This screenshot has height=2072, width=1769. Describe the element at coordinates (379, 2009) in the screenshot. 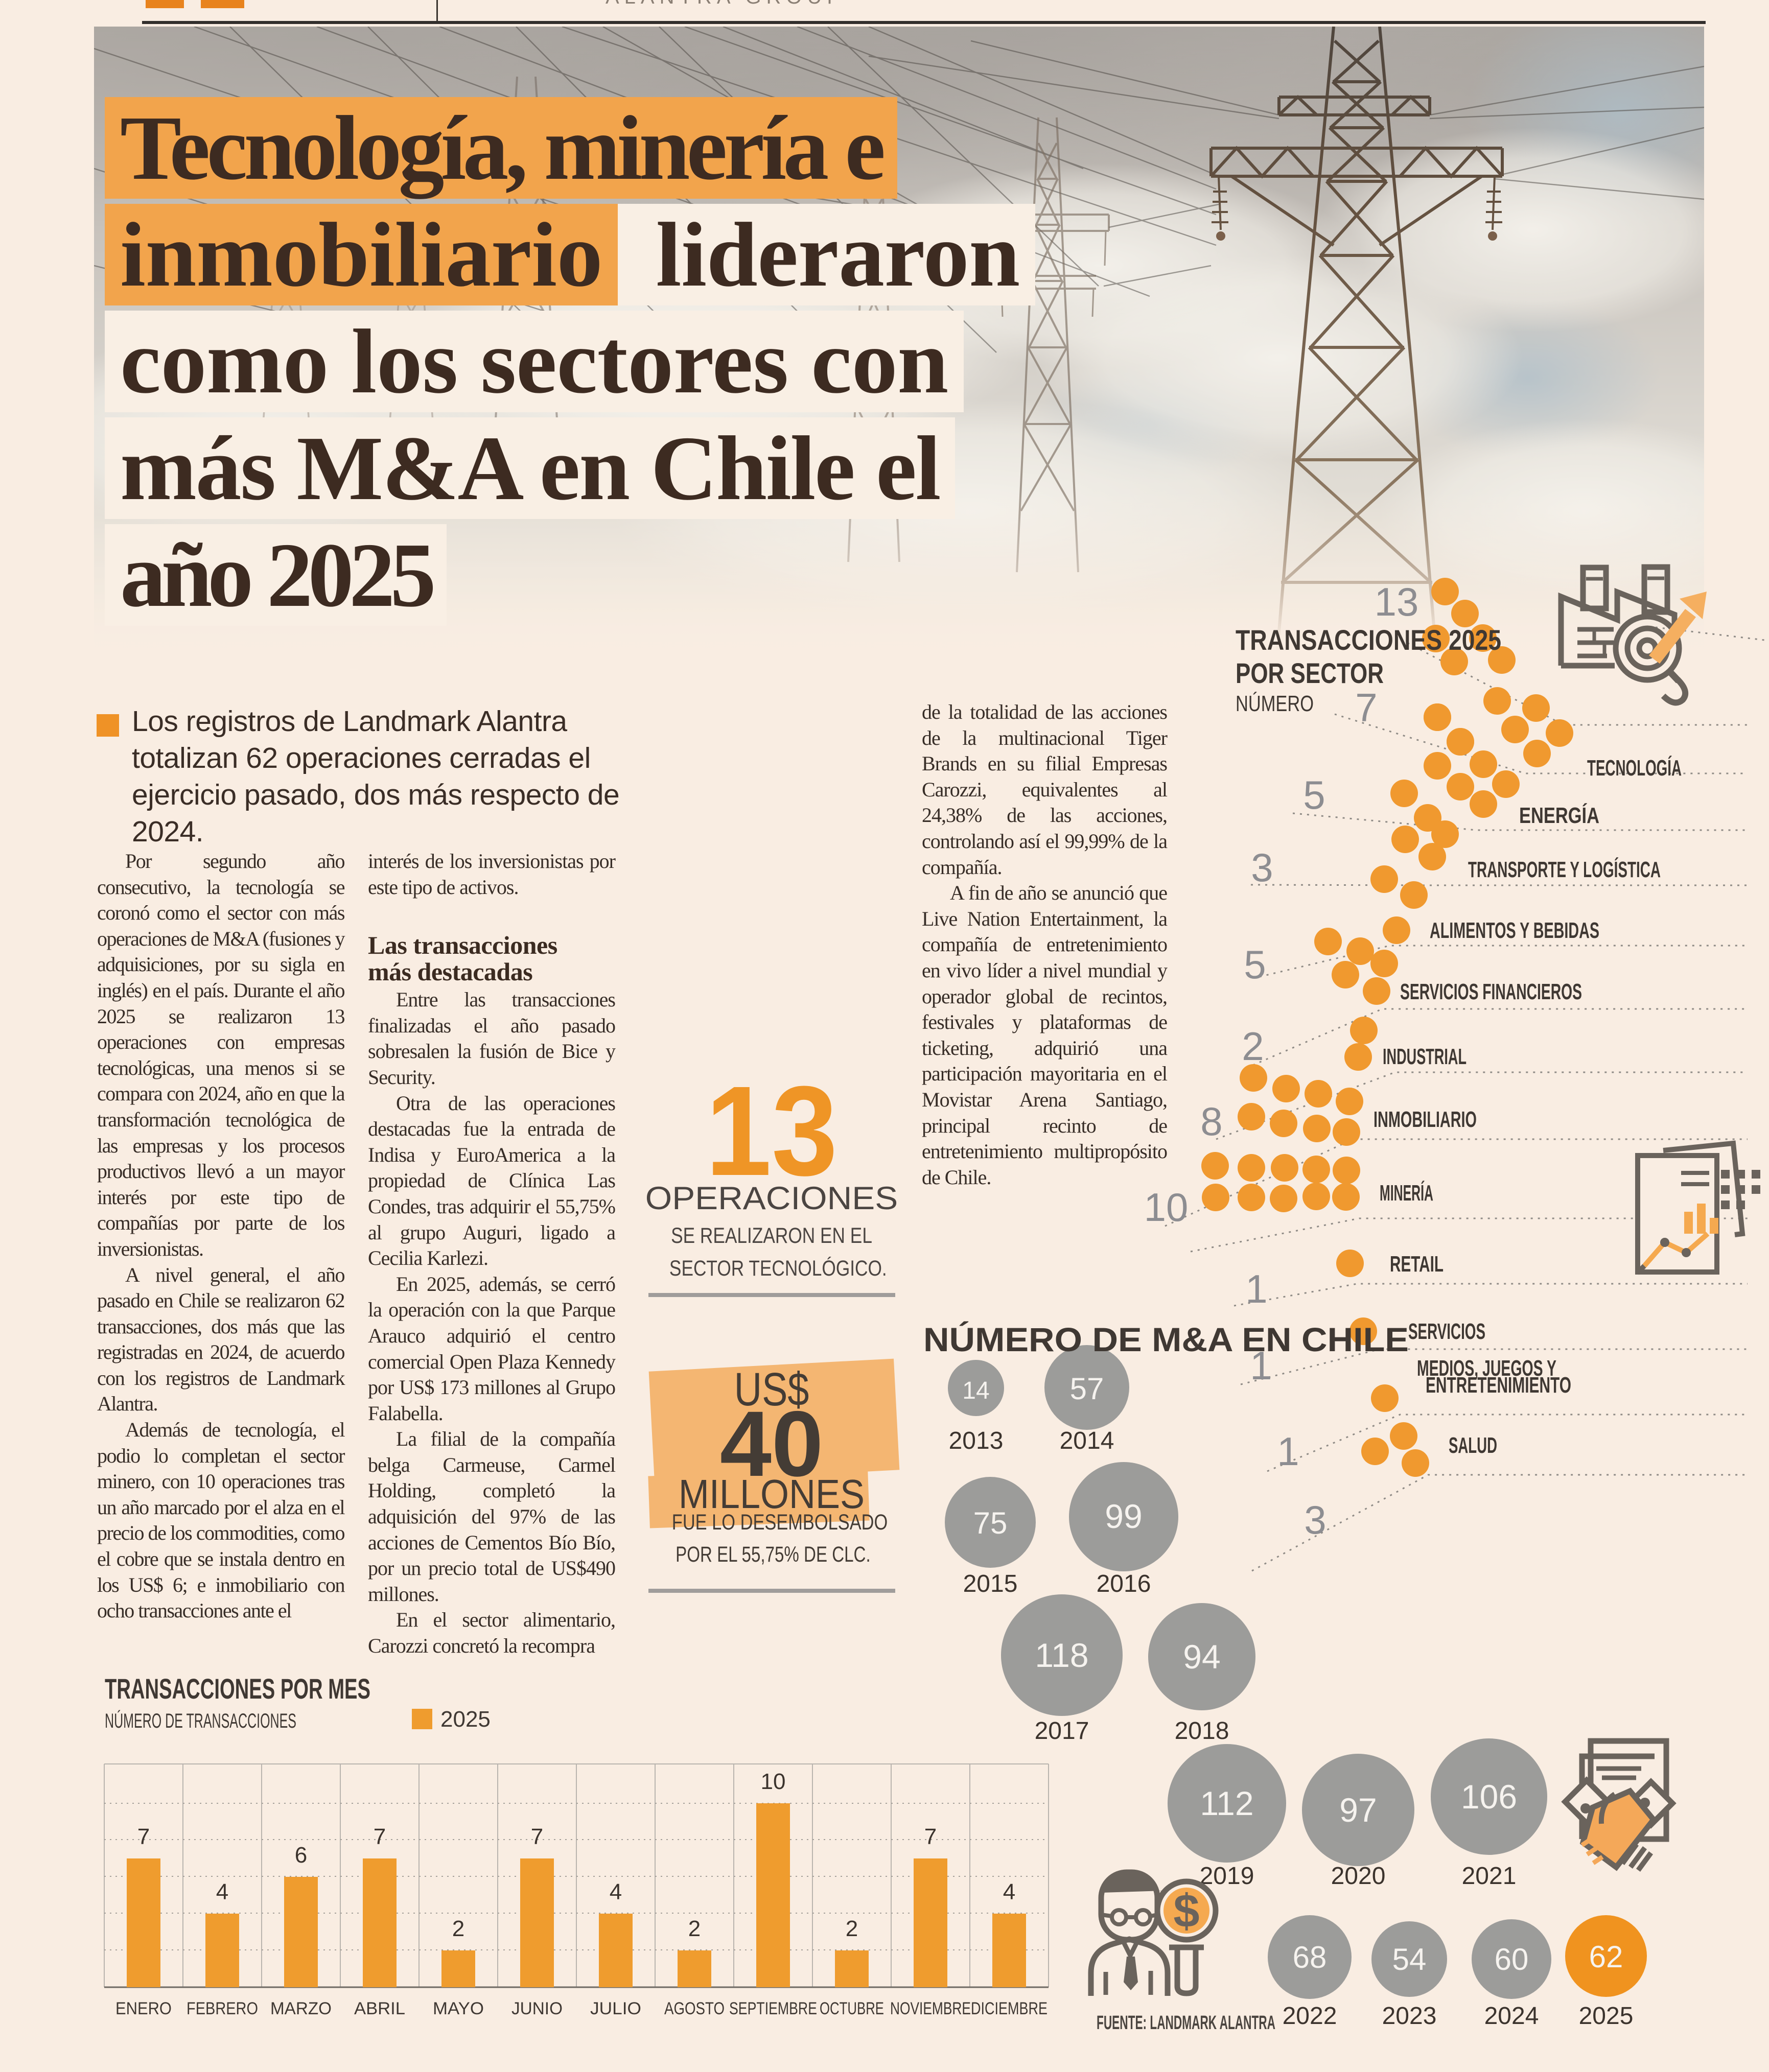

I see `svg-text: ABRIL` at that location.